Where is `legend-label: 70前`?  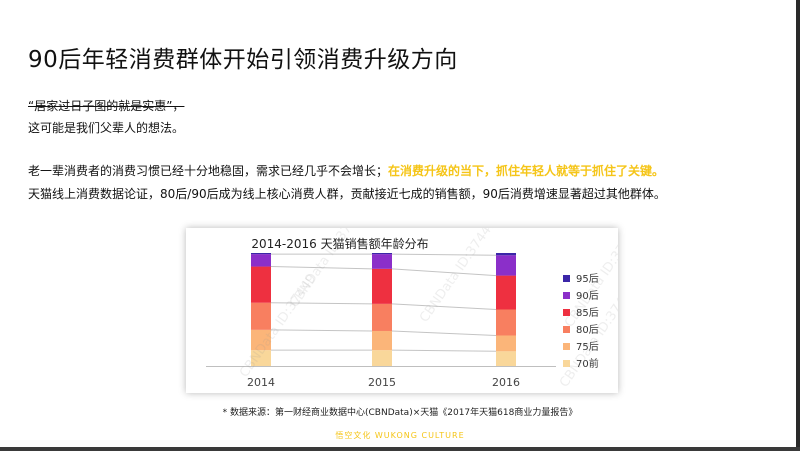 legend-label: 70前 is located at coordinates (587, 363).